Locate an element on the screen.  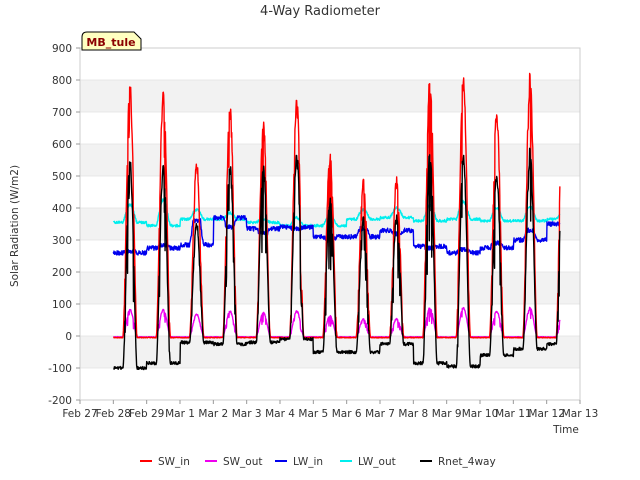
site-label: MB_tule is located at coordinates (110, 42).